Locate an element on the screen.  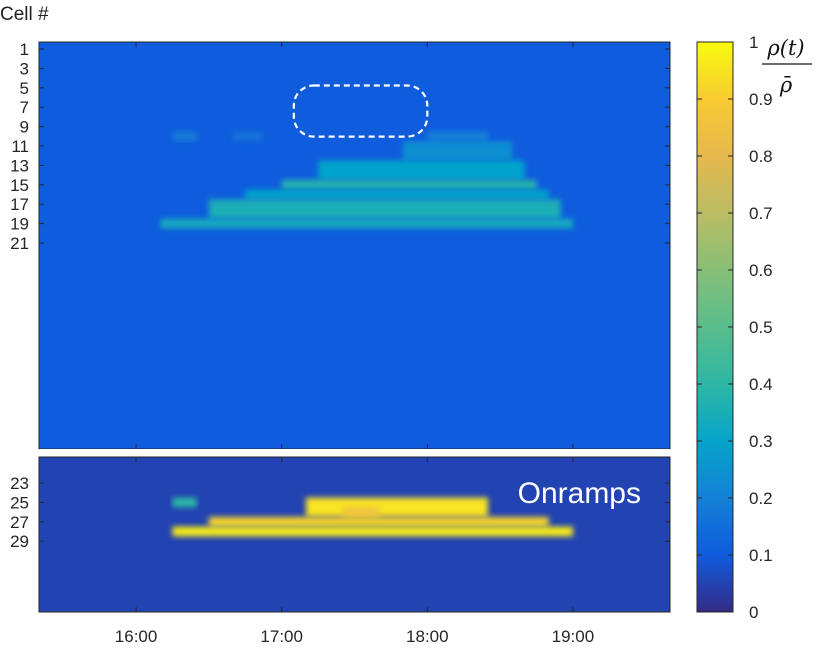
y-tick-label-7: 7 is located at coordinates (24, 107).